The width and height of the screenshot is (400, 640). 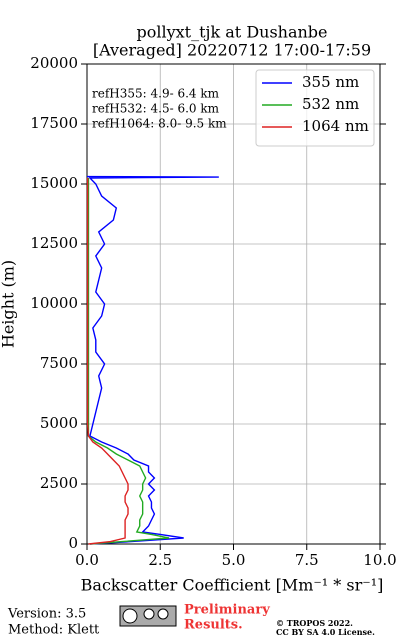 I want to click on y-tick-label: 7500, so click(x=59, y=363).